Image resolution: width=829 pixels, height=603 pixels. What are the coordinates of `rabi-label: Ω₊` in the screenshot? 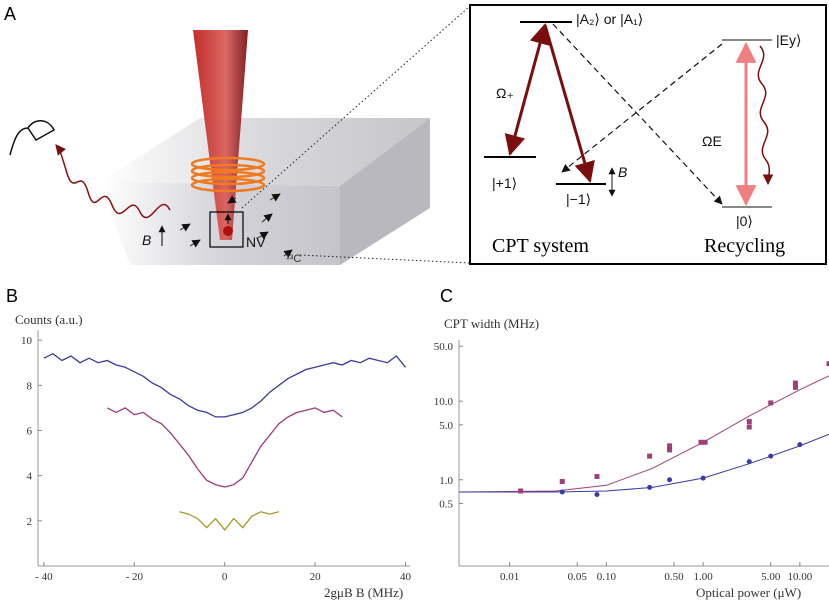 It's located at (505, 93).